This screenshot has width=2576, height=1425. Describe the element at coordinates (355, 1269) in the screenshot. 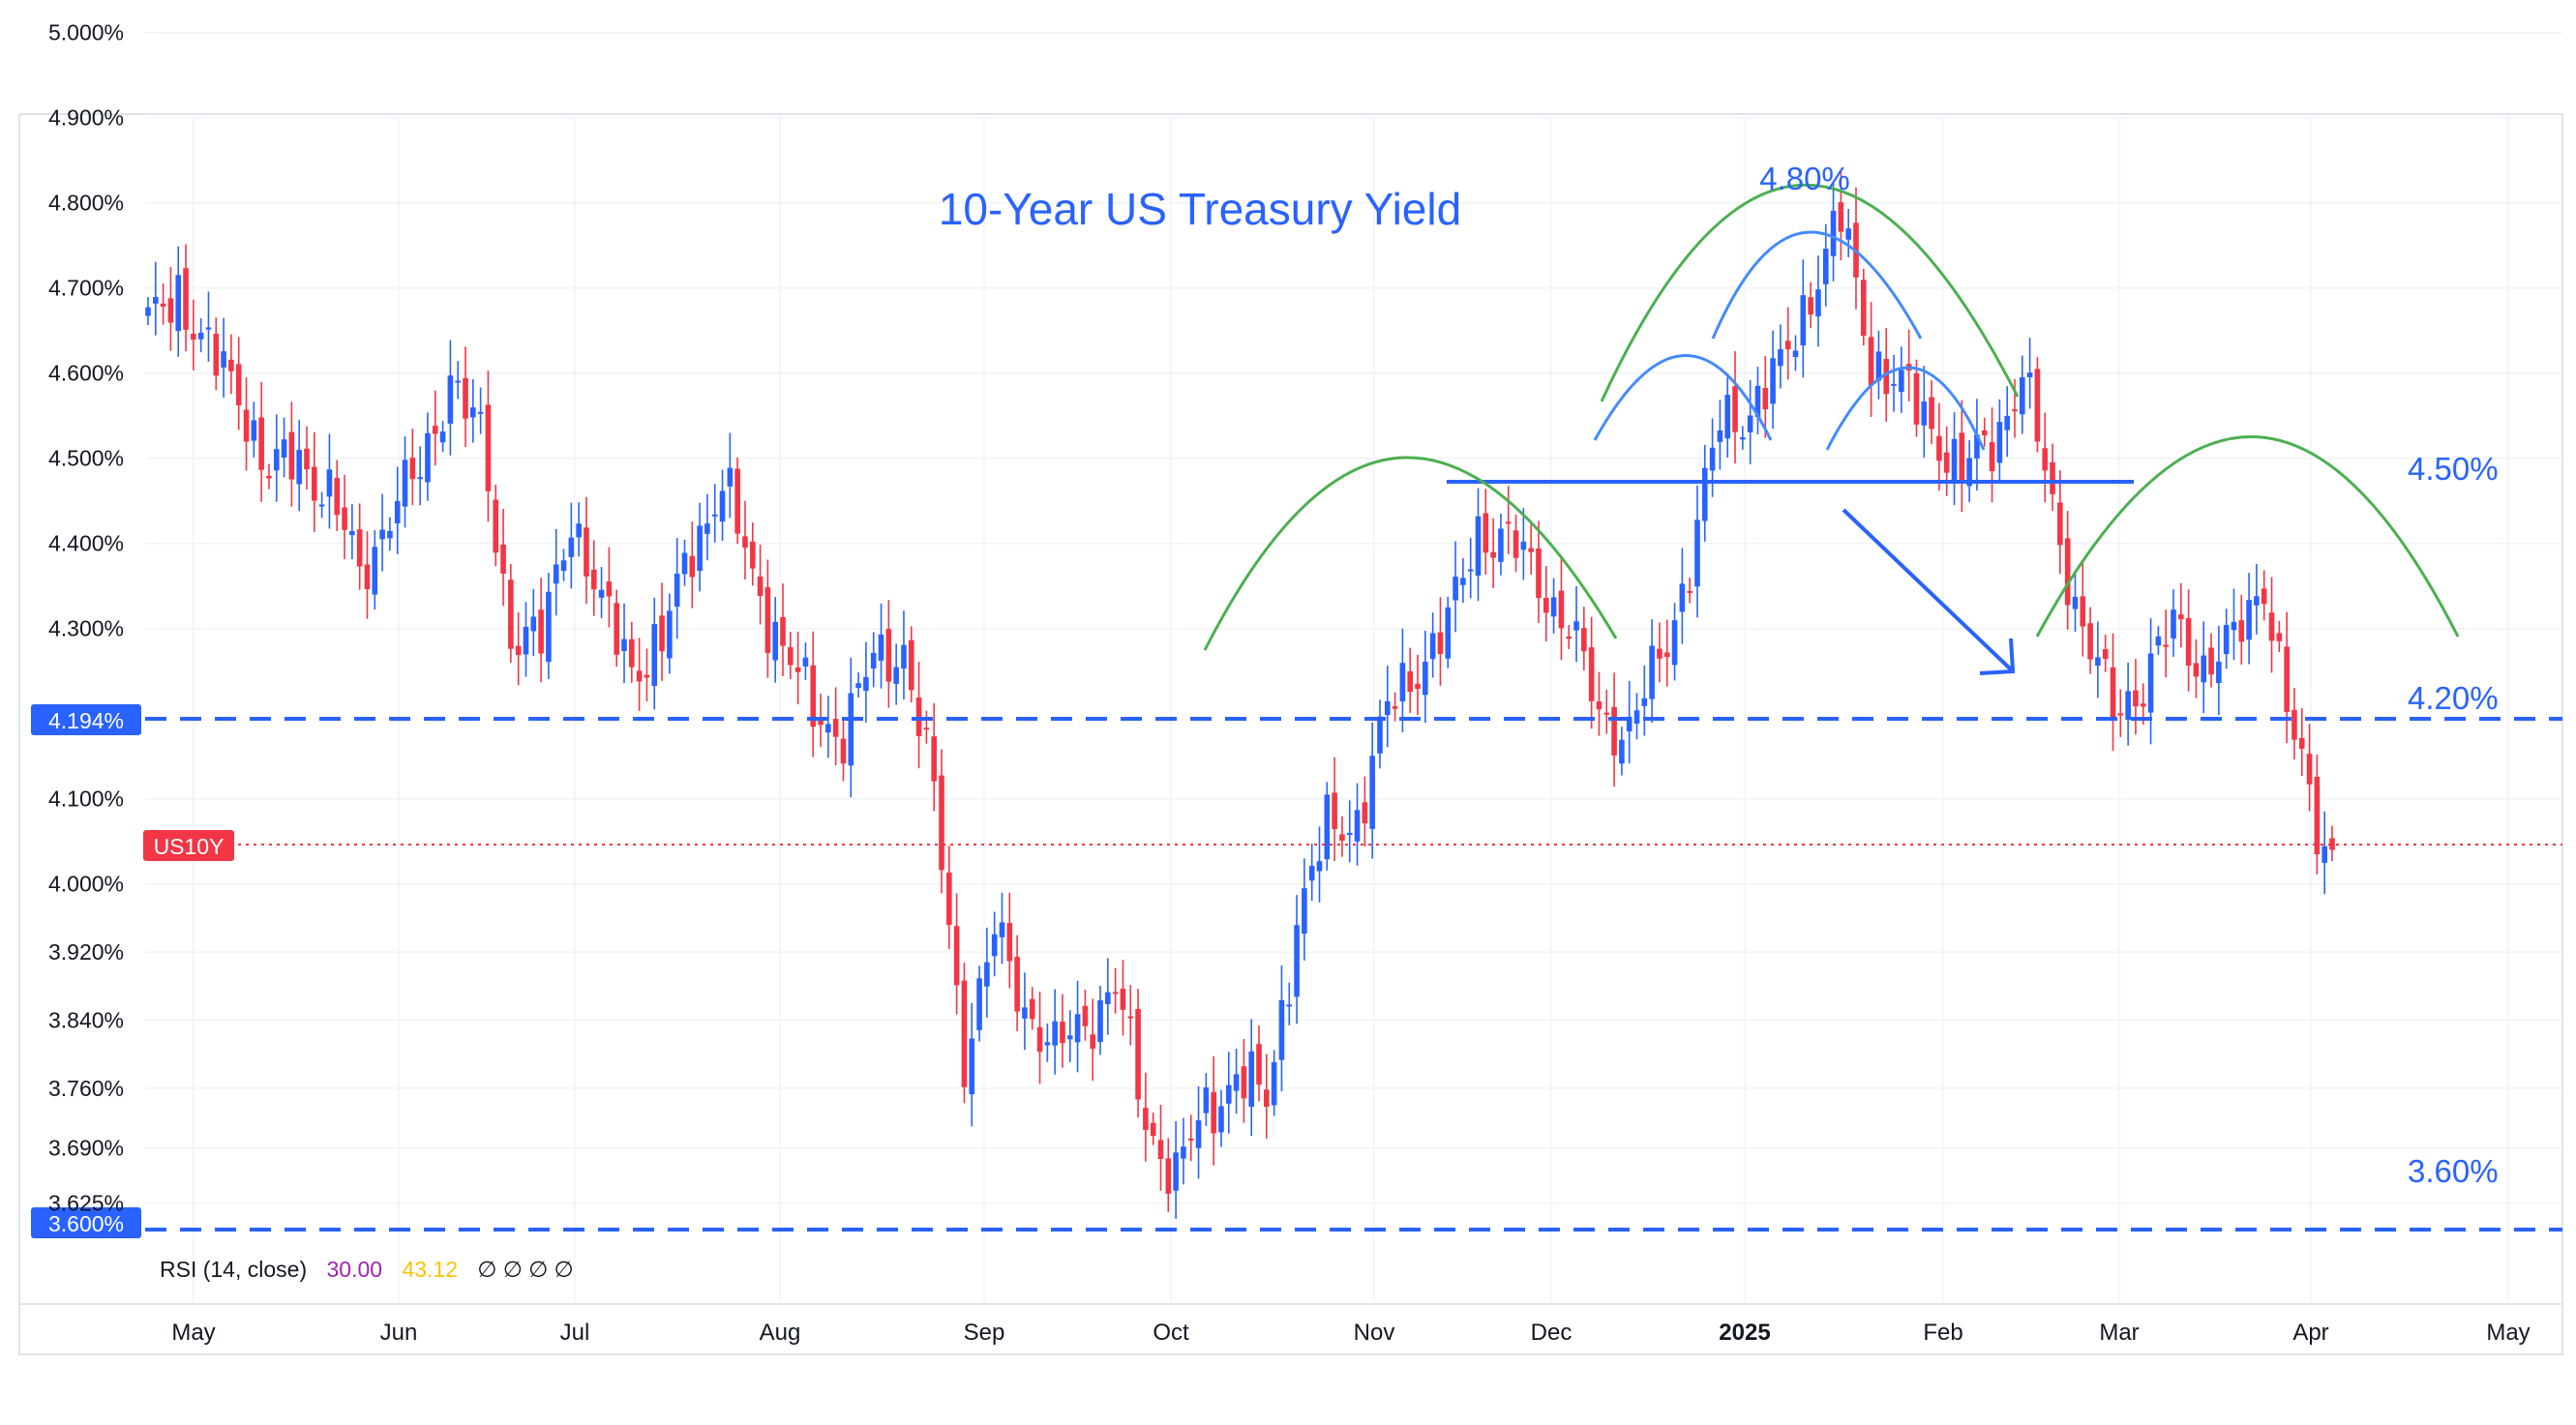

I see `rsi-value-1: 30.00` at that location.